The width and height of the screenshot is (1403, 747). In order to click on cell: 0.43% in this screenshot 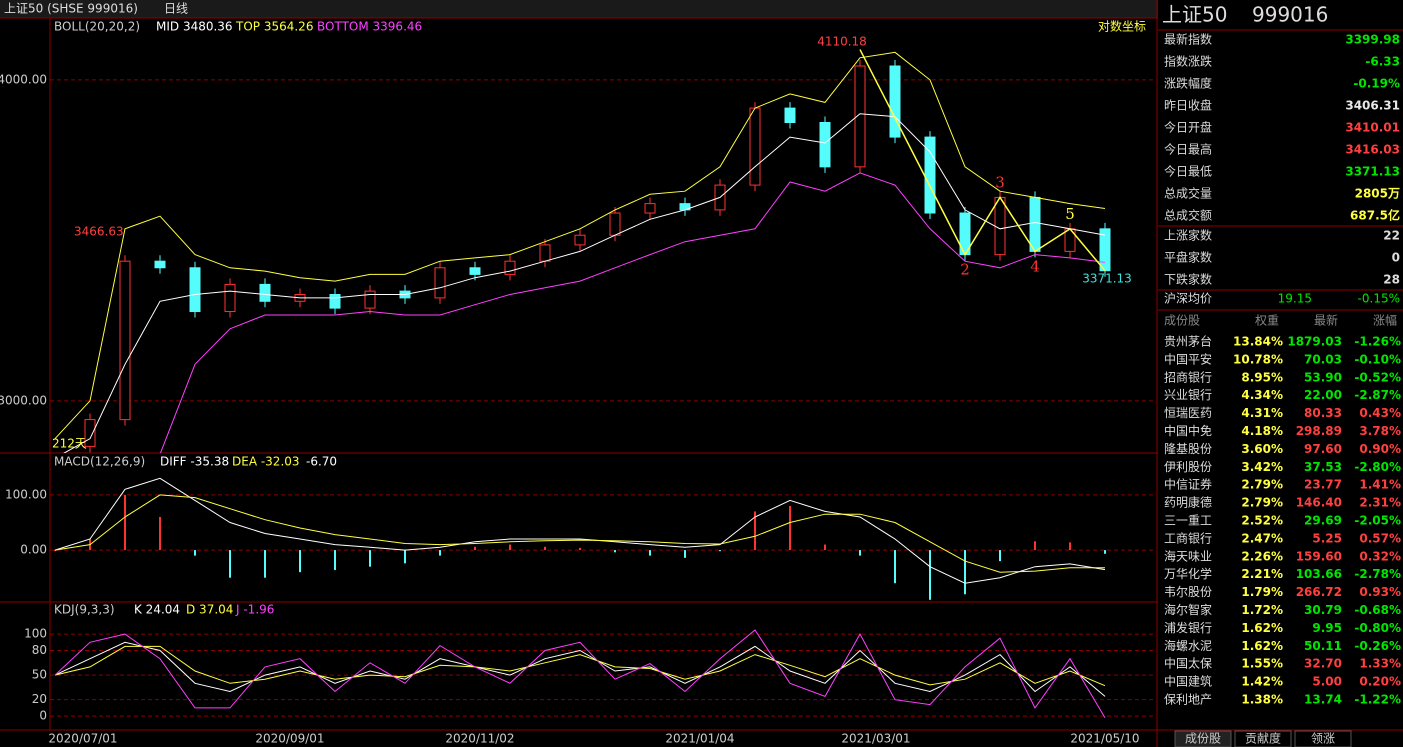, I will do `click(1380, 413)`.